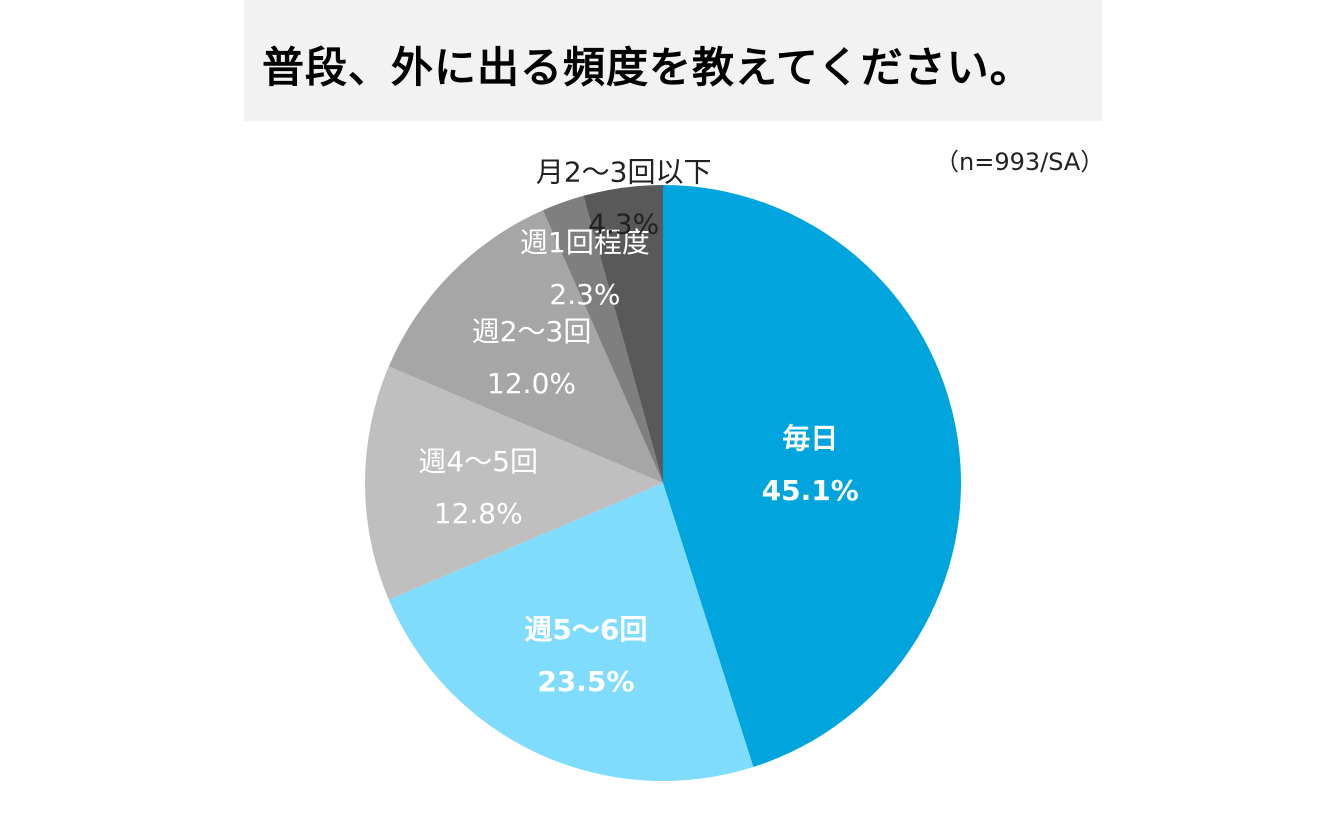 Image resolution: width=1328 pixels, height=833 pixels. What do you see at coordinates (810, 438) in the screenshot?
I see `slice-label-0: 毎日` at bounding box center [810, 438].